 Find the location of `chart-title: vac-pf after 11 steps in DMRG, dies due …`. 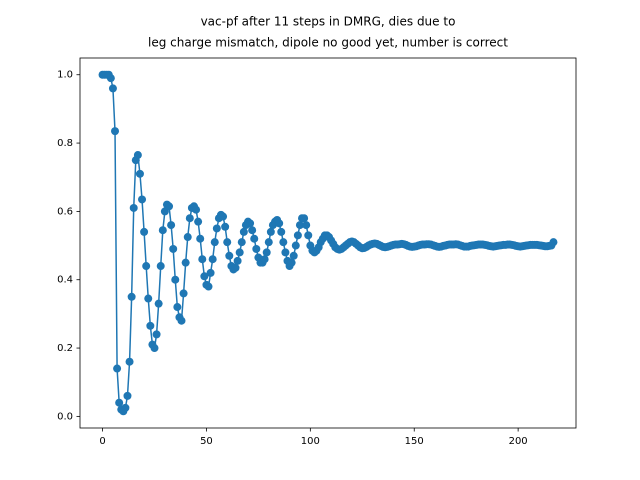

chart-title: vac-pf after 11 steps in DMRG, dies due … is located at coordinates (328, 22).